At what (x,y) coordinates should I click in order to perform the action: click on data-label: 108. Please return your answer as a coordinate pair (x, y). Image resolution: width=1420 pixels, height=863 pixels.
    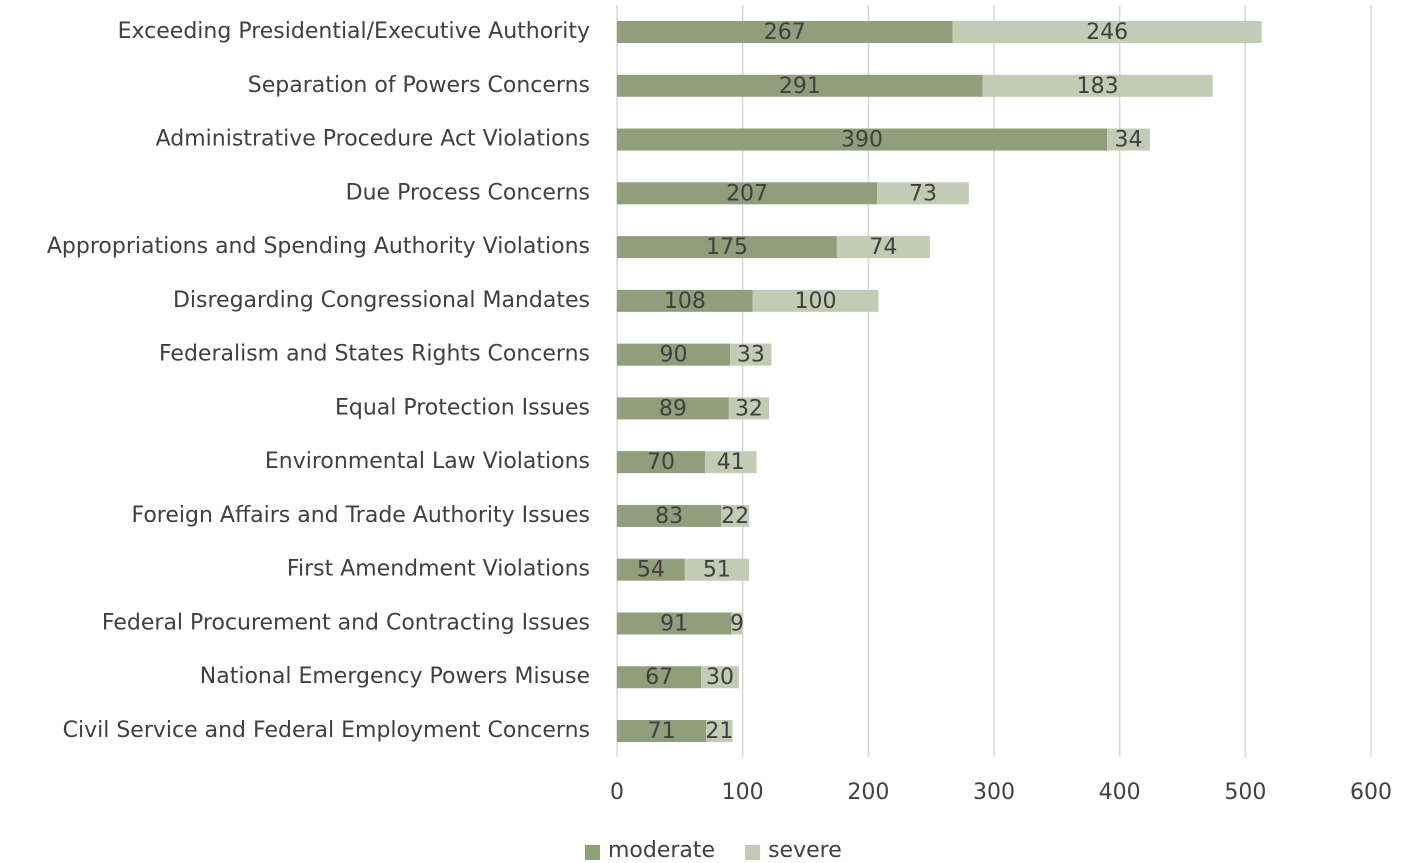
    Looking at the image, I should click on (685, 301).